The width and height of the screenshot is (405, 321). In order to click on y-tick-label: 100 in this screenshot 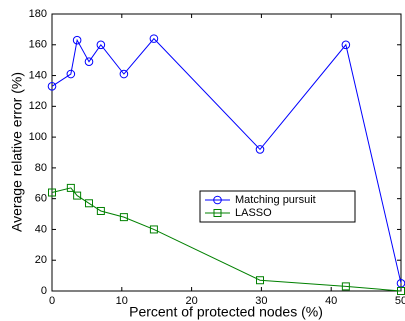, I will do `click(38, 137)`.